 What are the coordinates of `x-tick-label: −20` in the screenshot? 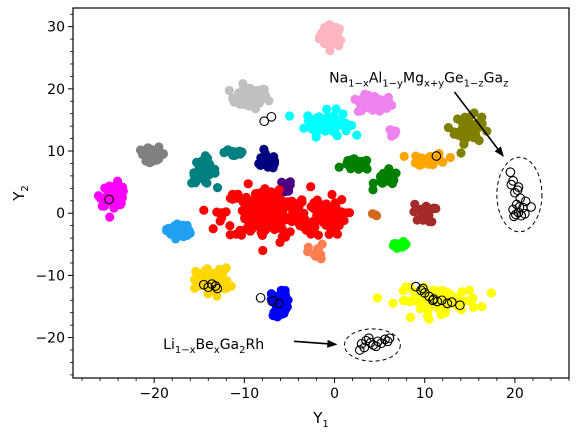 It's located at (154, 394).